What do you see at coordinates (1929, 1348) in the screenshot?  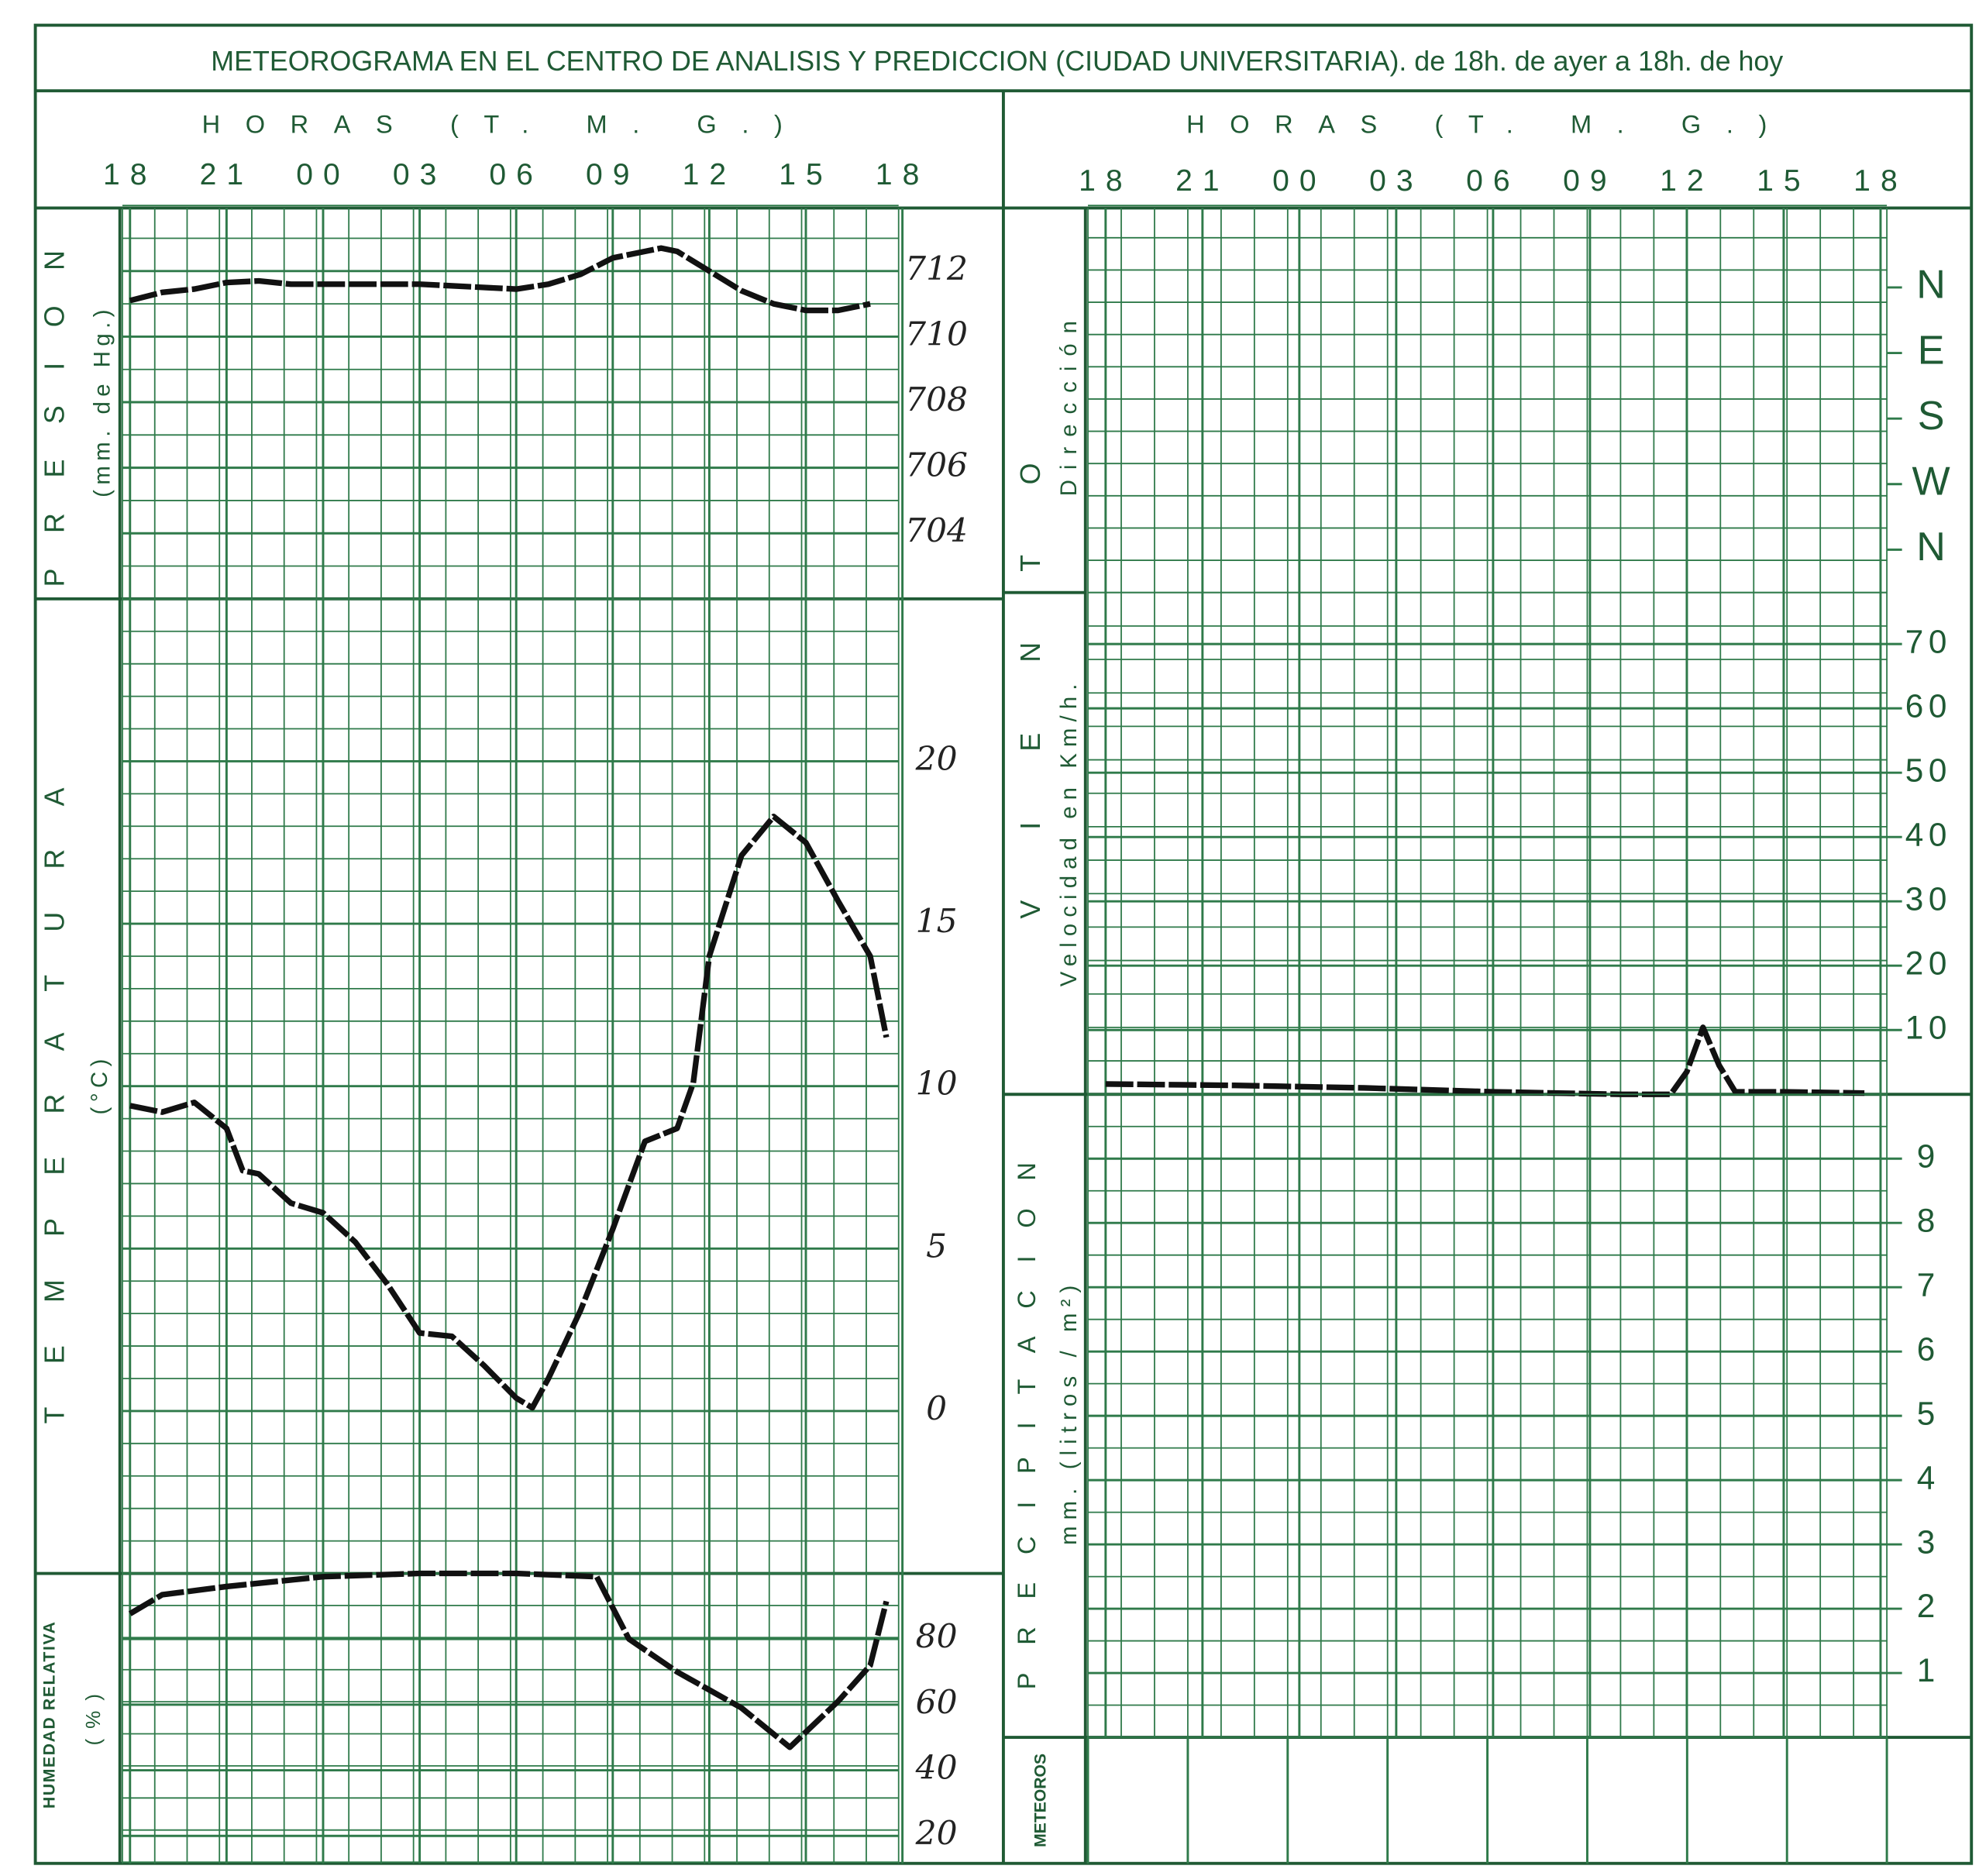 I see `y-tick-label: 6` at bounding box center [1929, 1348].